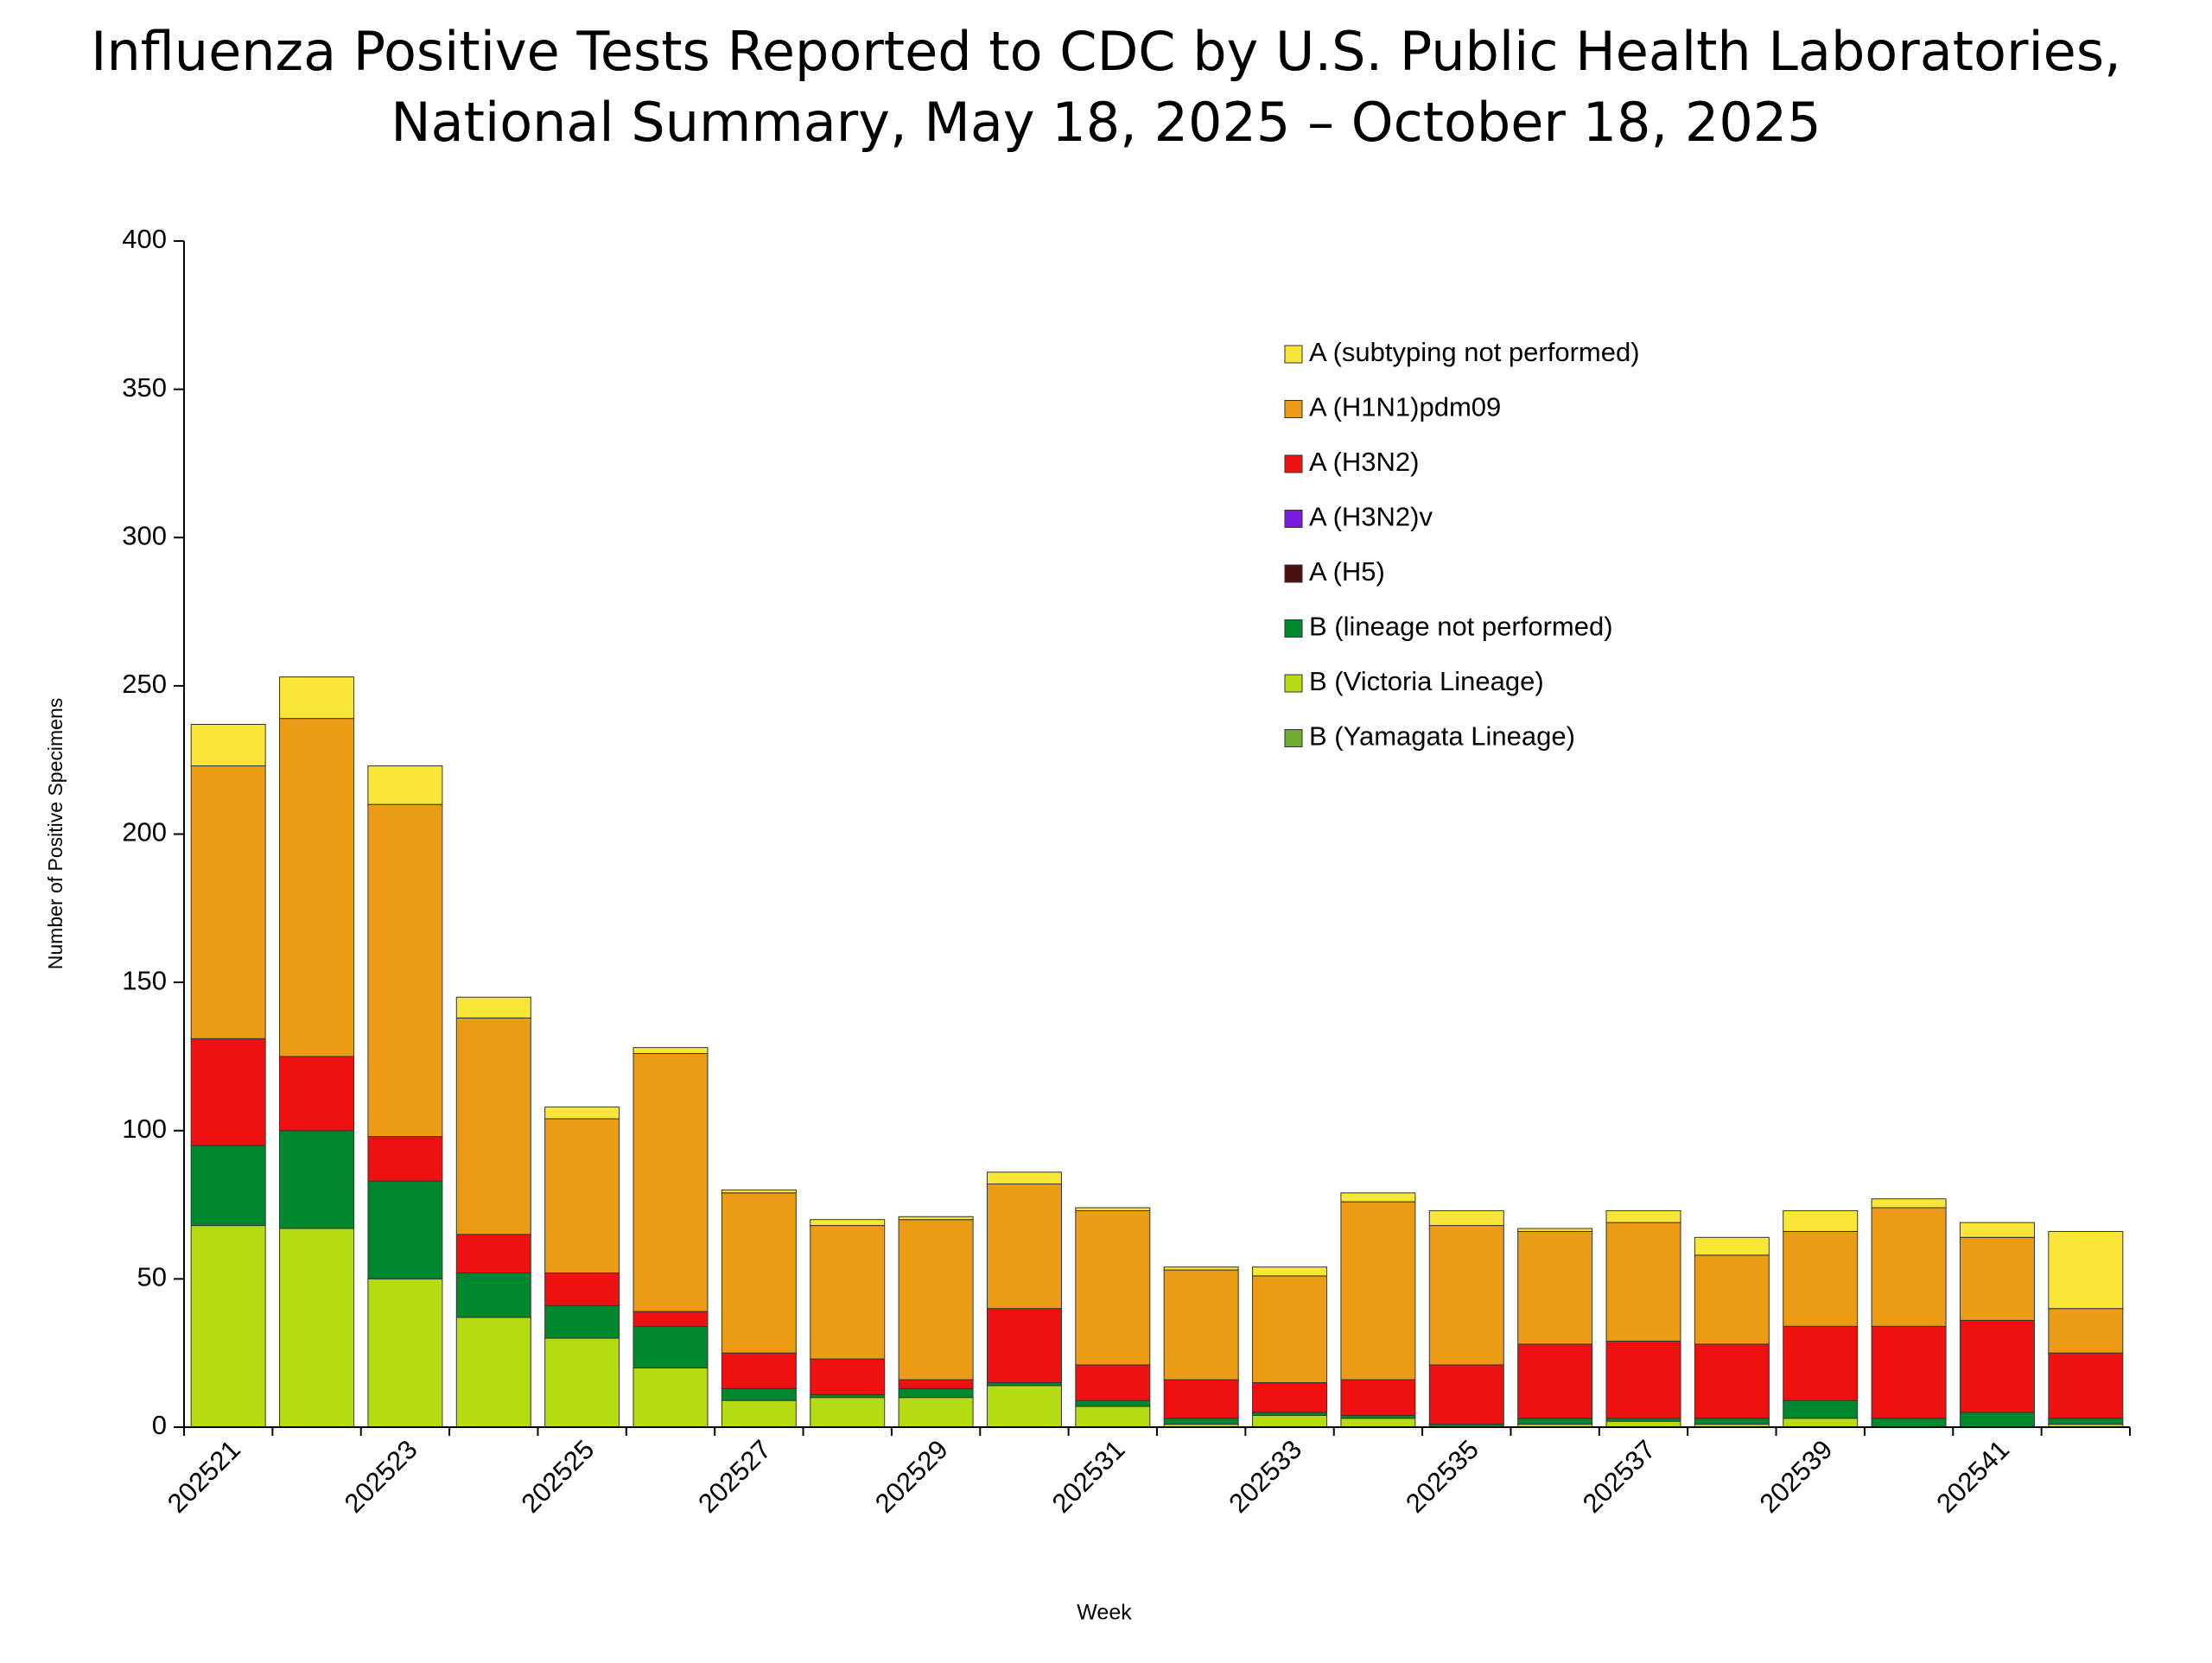 The height and width of the screenshot is (1663, 2212). What do you see at coordinates (557, 1477) in the screenshot?
I see `x-tick-label: 202525` at bounding box center [557, 1477].